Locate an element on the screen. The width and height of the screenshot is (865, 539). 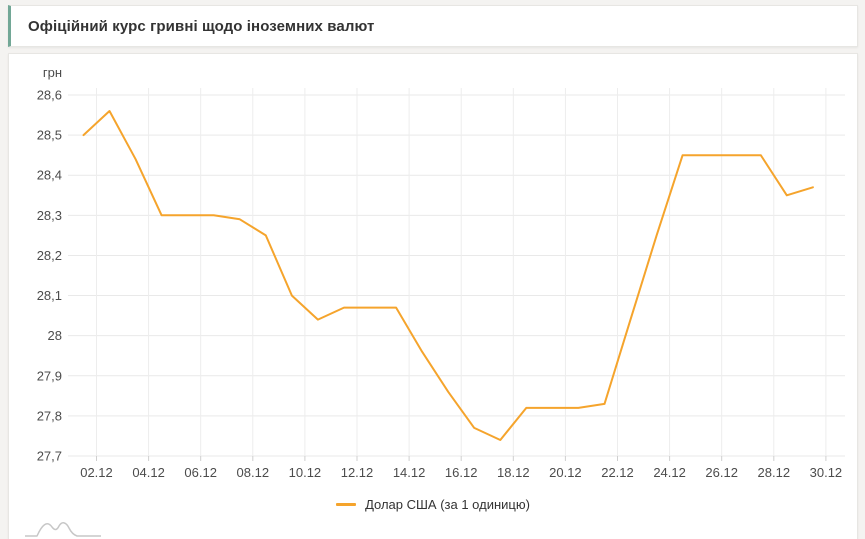
x-tick-label: 26.12 is located at coordinates (721, 472).